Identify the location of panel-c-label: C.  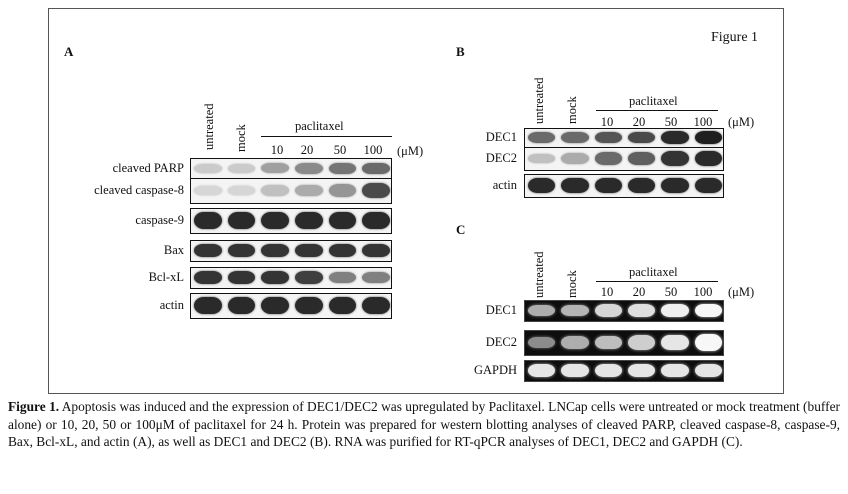
(461, 229).